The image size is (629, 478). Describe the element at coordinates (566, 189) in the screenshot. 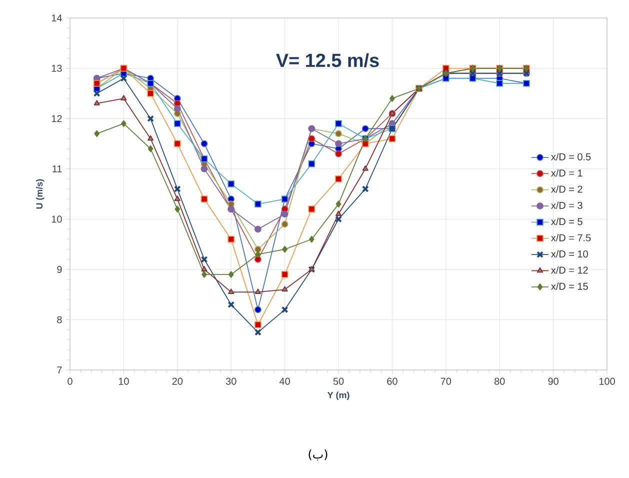

I see `legend-label: x/D = 2` at that location.